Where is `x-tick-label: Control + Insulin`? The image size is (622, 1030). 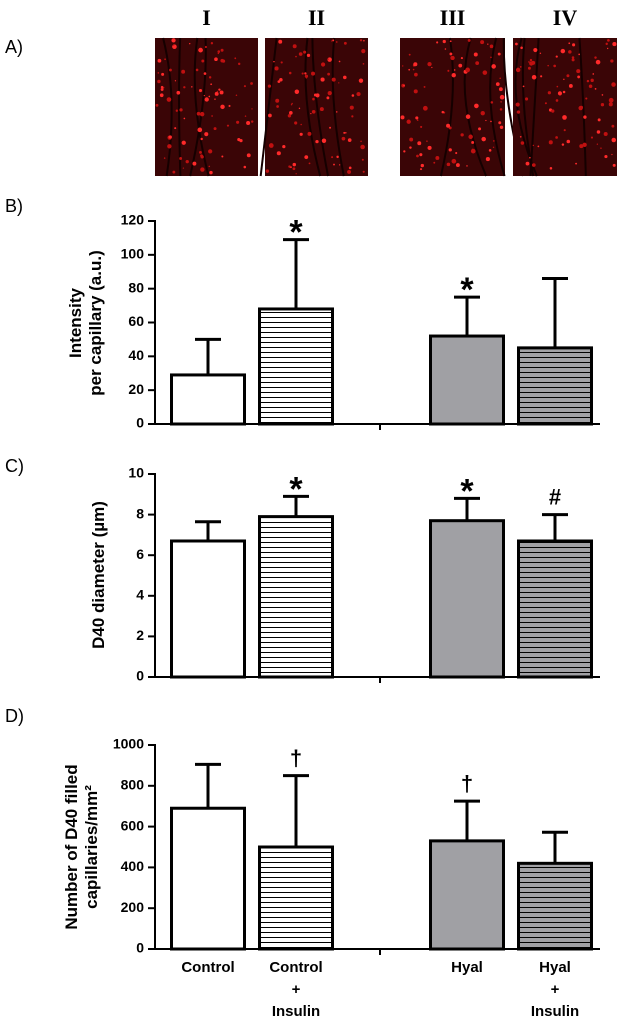 x-tick-label: Control + Insulin is located at coordinates (295, 989).